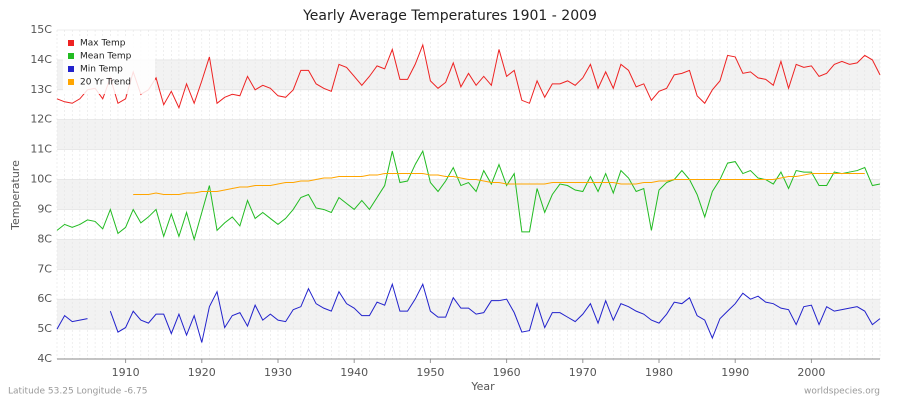 Image resolution: width=900 pixels, height=404 pixels. What do you see at coordinates (659, 372) in the screenshot?
I see `x-tick-label: 1980` at bounding box center [659, 372].